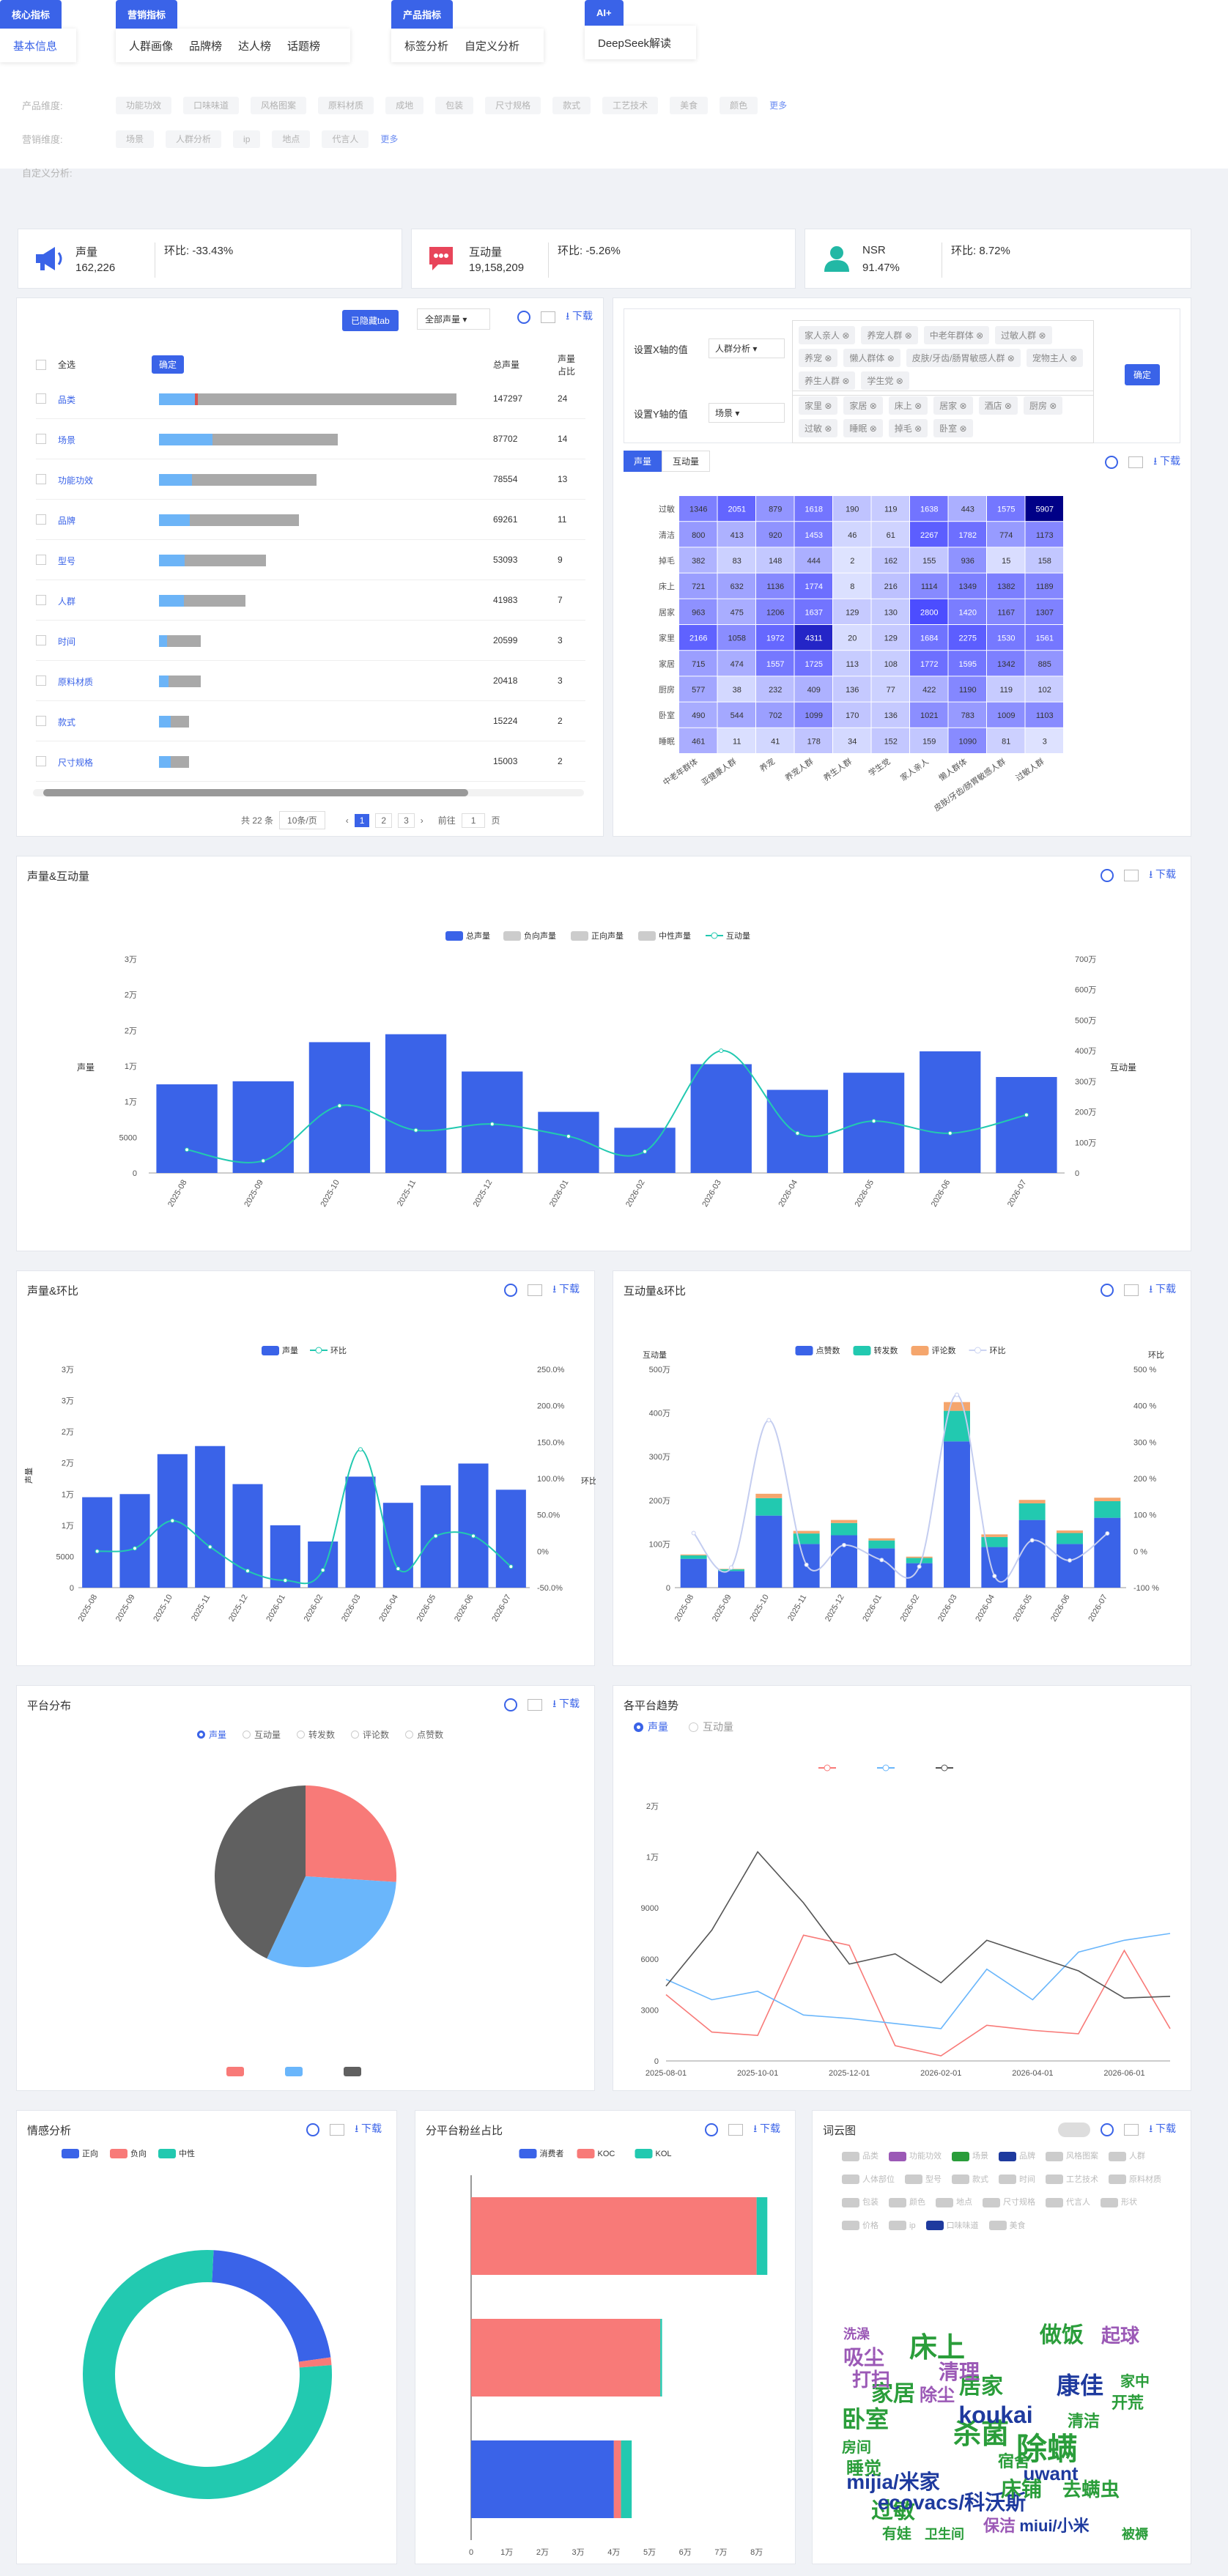  I want to click on filter-tag: 款式, so click(571, 105).